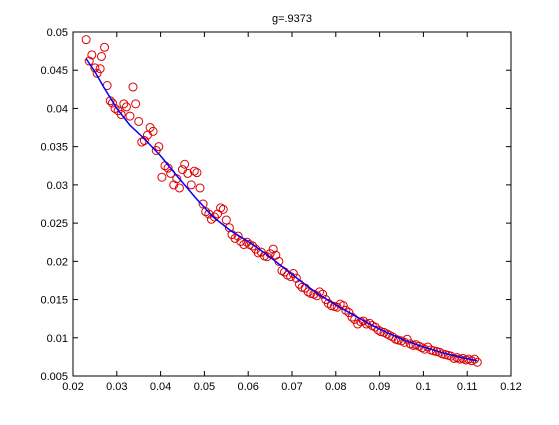  Describe the element at coordinates (57, 33) in the screenshot. I see `y-tick-label: 0.05` at that location.